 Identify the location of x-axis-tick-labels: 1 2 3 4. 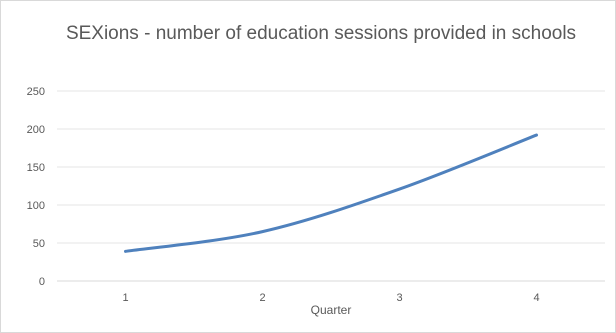
(330, 298).